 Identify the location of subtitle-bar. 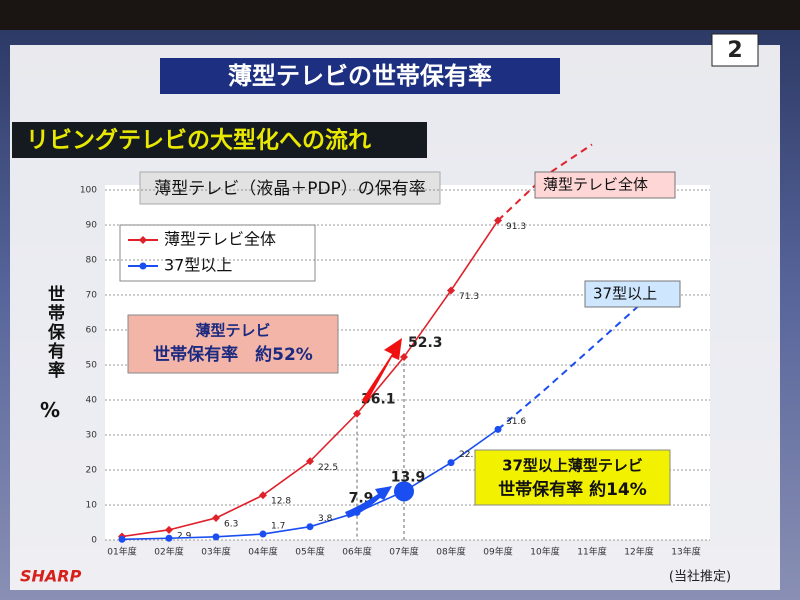
(219, 140).